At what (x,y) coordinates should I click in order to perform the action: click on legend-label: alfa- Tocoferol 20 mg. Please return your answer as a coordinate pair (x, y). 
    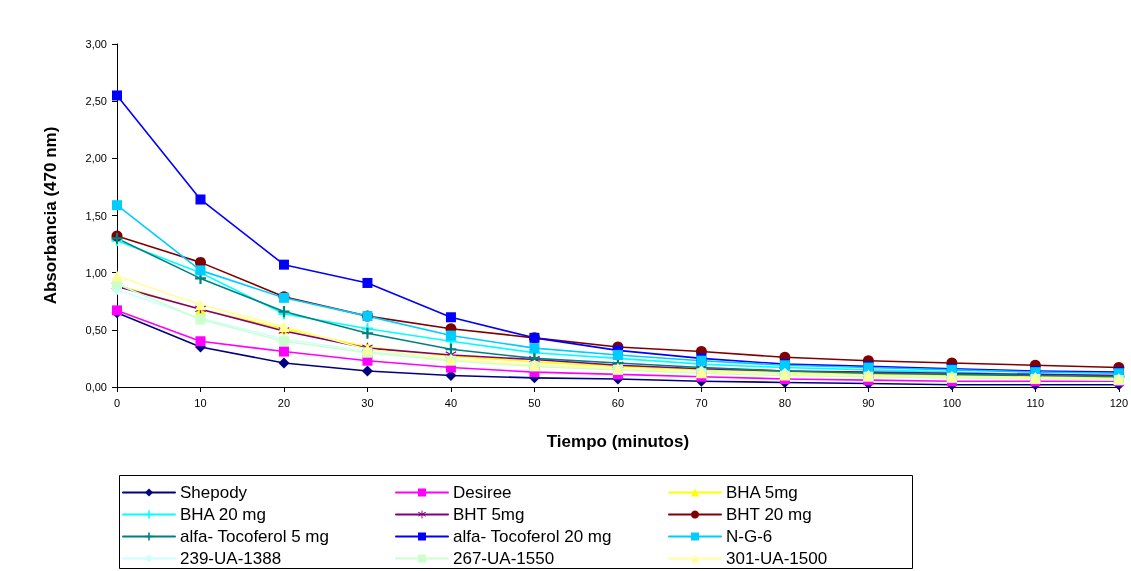
    Looking at the image, I should click on (532, 536).